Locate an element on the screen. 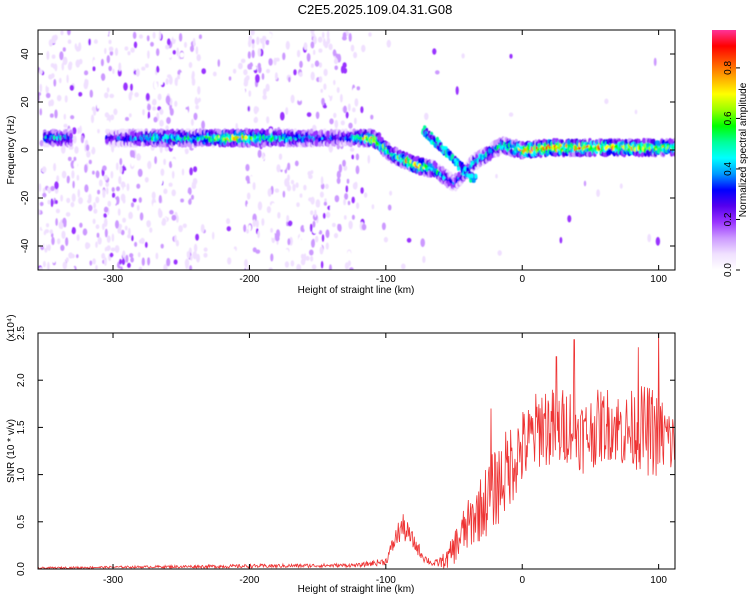 The width and height of the screenshot is (750, 600). snr-y-scale-label: (x10⁴) is located at coordinates (11, 327).